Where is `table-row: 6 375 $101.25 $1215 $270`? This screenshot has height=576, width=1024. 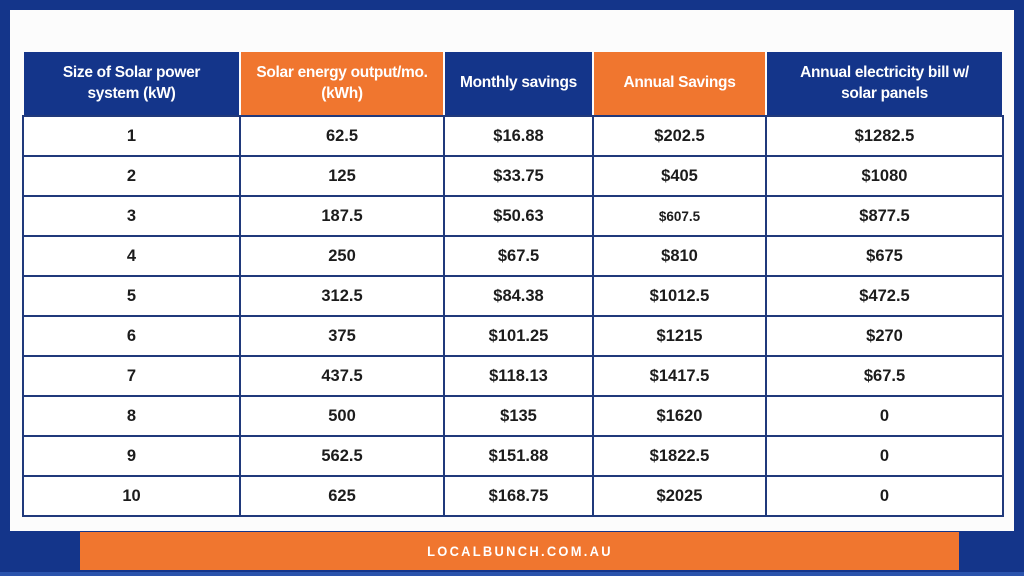 table-row: 6 375 $101.25 $1215 $270 is located at coordinates (513, 336).